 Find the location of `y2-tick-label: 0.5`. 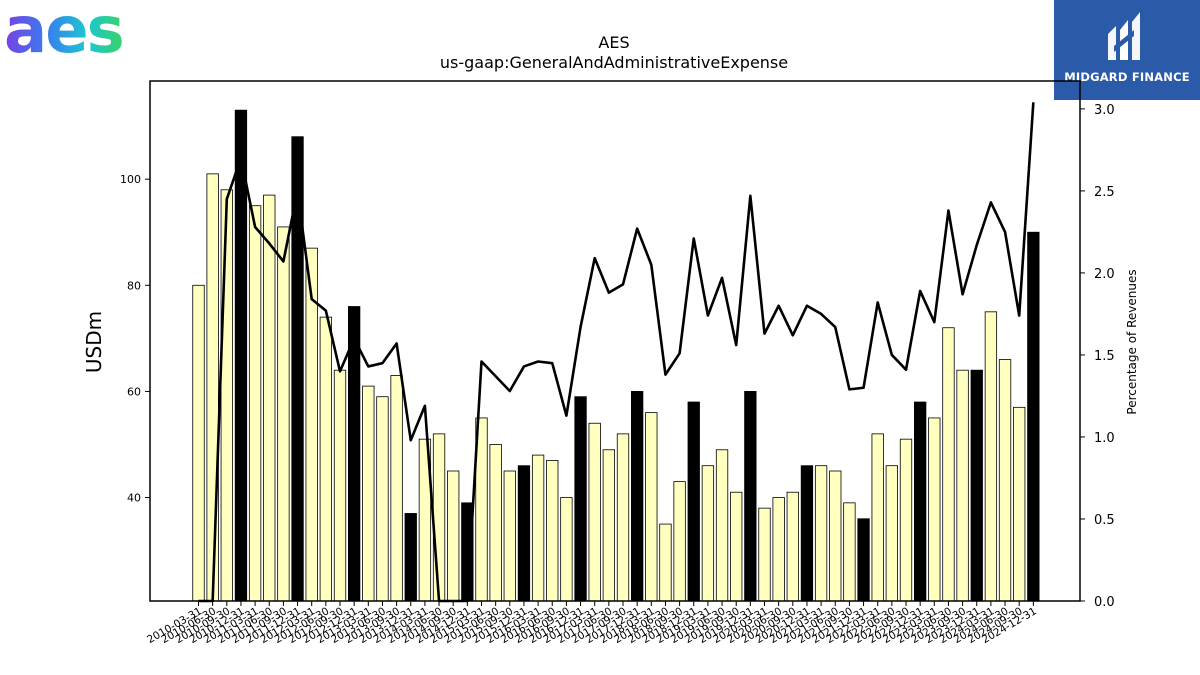

y2-tick-label: 0.5 is located at coordinates (1104, 520).